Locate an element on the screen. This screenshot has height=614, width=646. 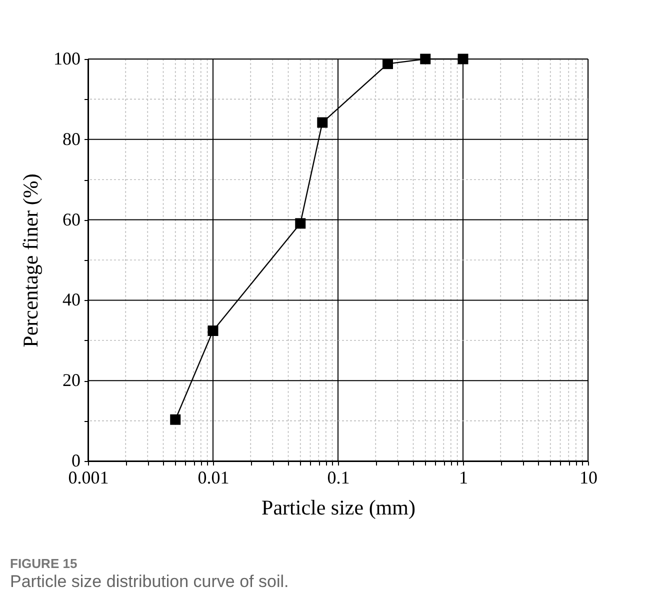
x-tick-label: 0.01 is located at coordinates (214, 478).